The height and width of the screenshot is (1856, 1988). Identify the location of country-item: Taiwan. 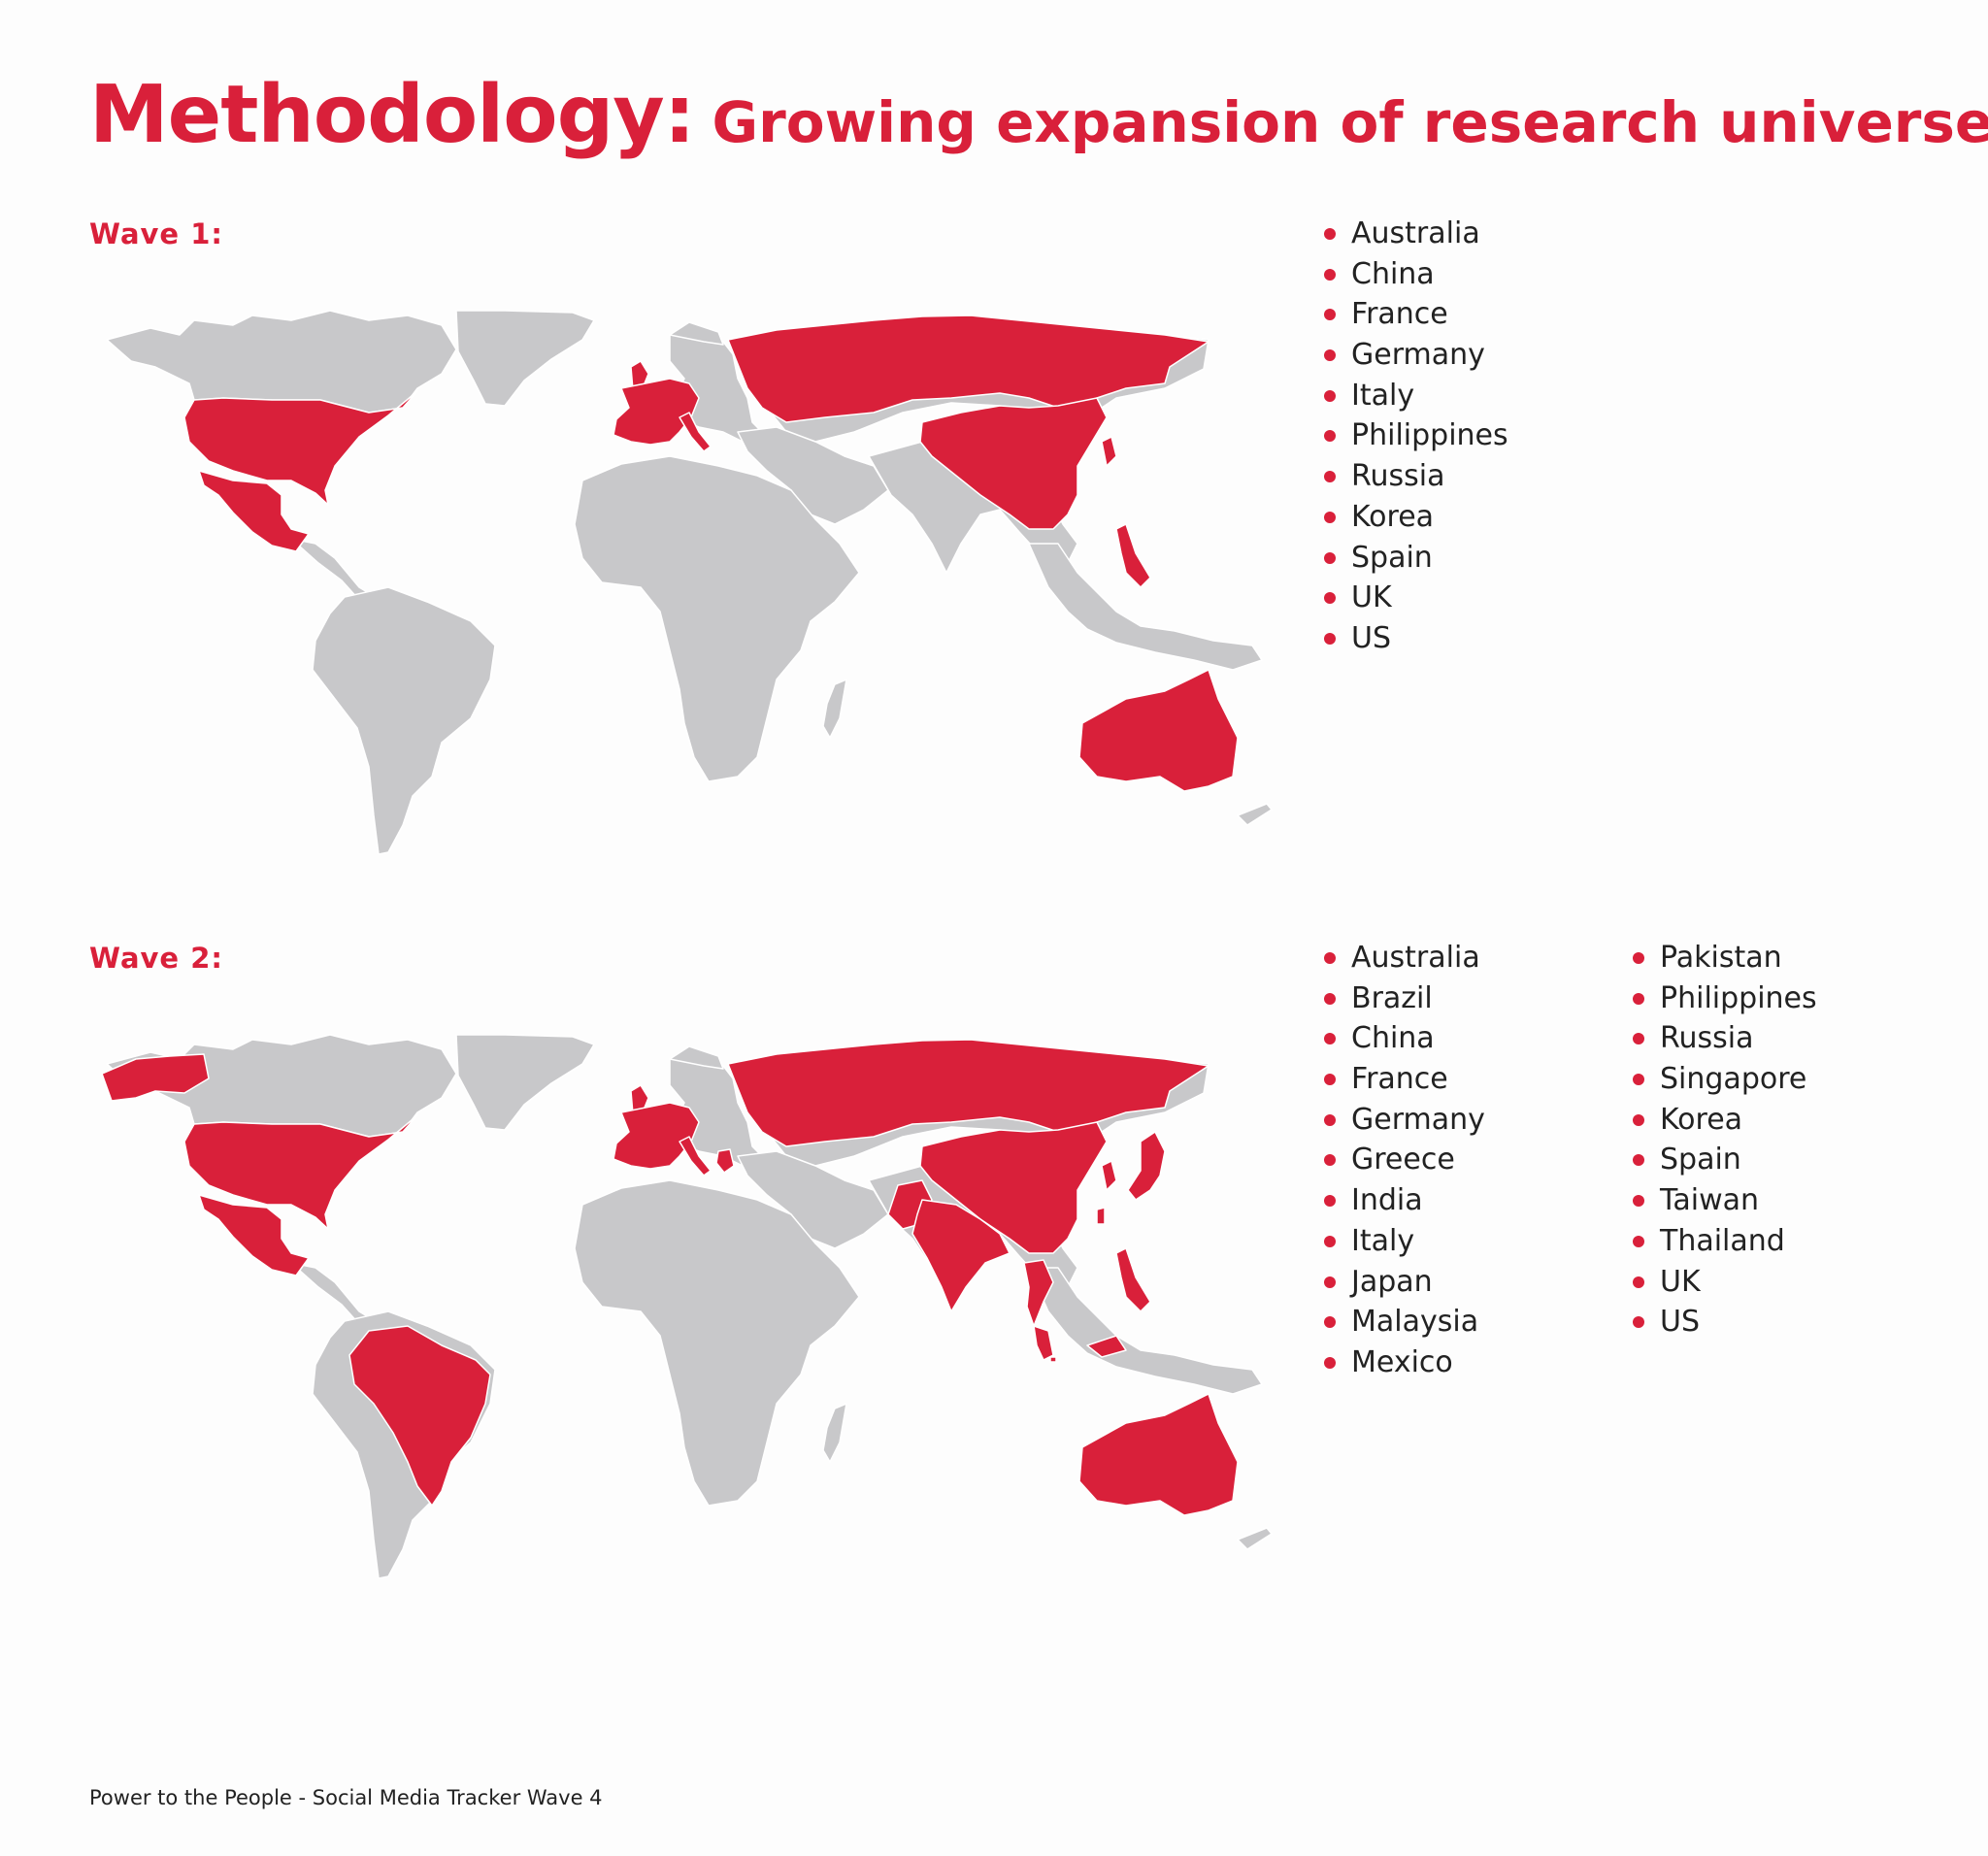
(1725, 1200).